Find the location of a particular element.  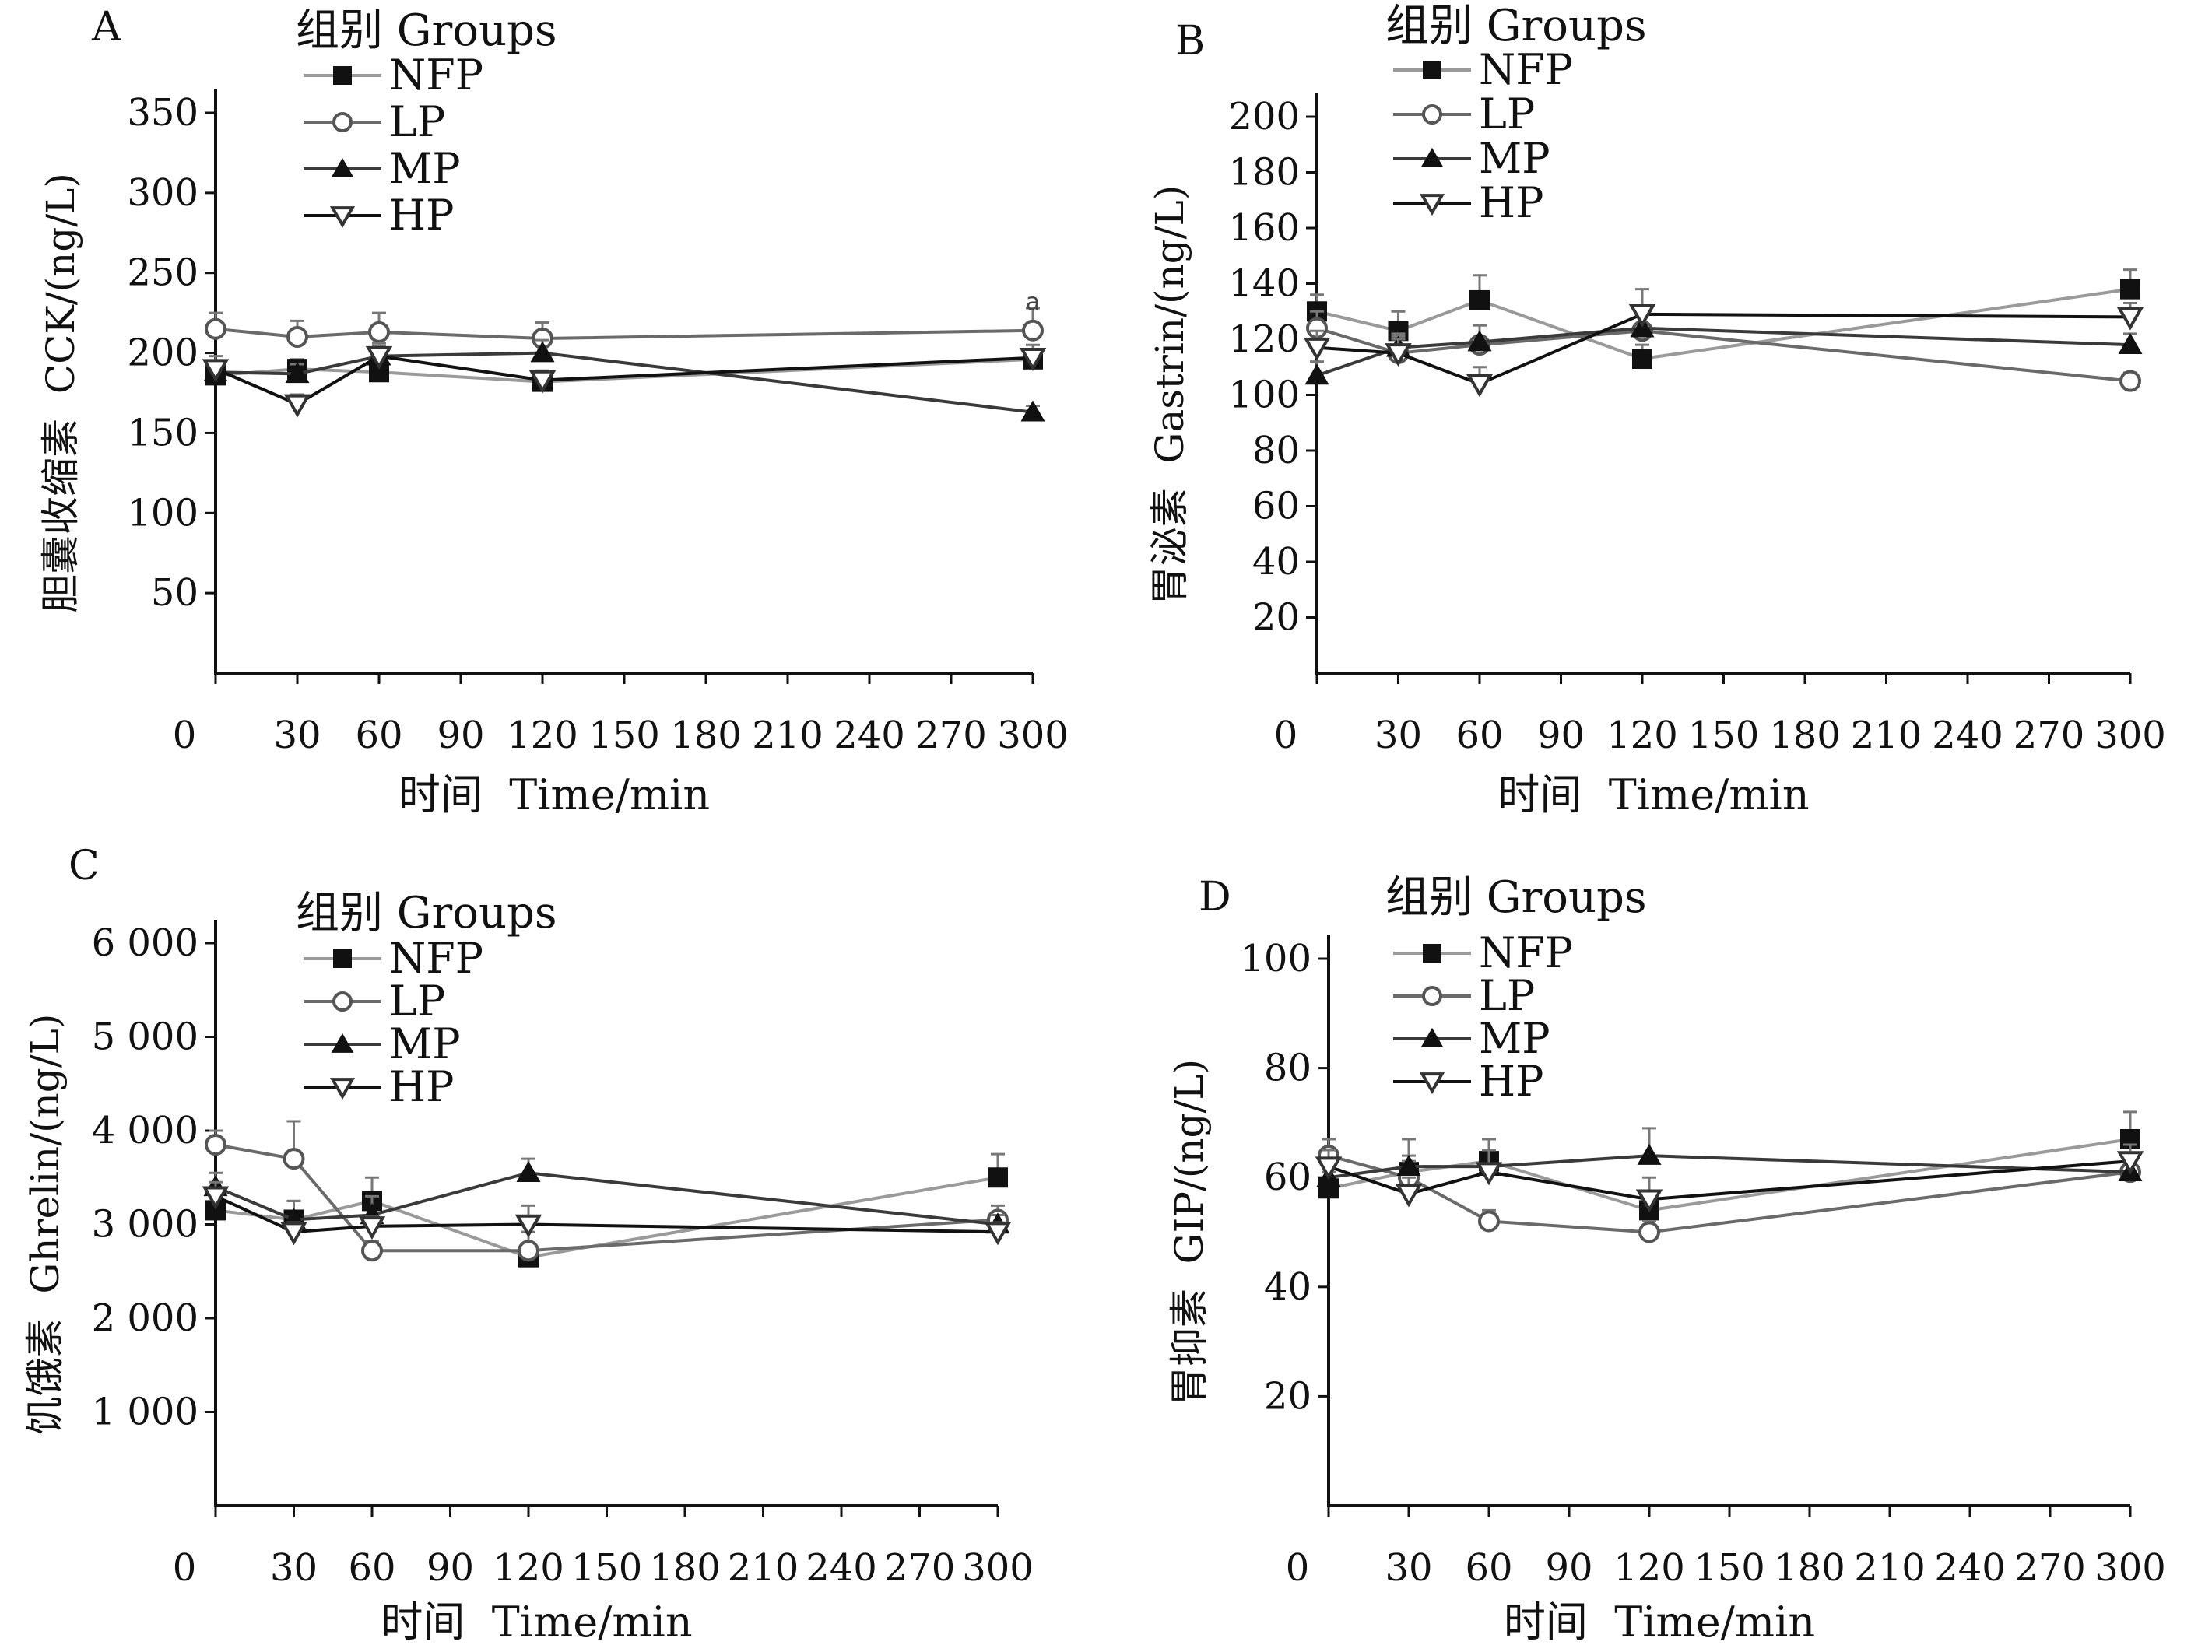

y-tick-label: 120 is located at coordinates (1264, 339).